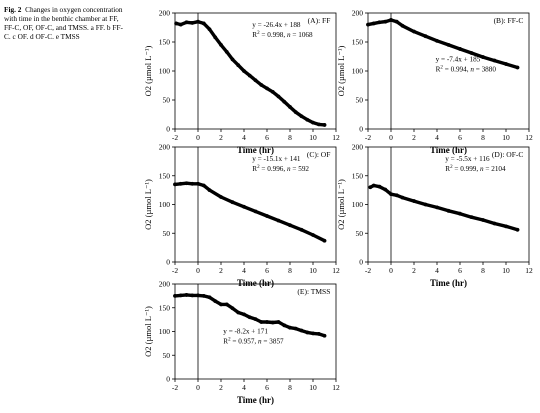 This screenshot has height=413, width=540. What do you see at coordinates (250, 212) in the screenshot?
I see `data-series-line` at bounding box center [250, 212].